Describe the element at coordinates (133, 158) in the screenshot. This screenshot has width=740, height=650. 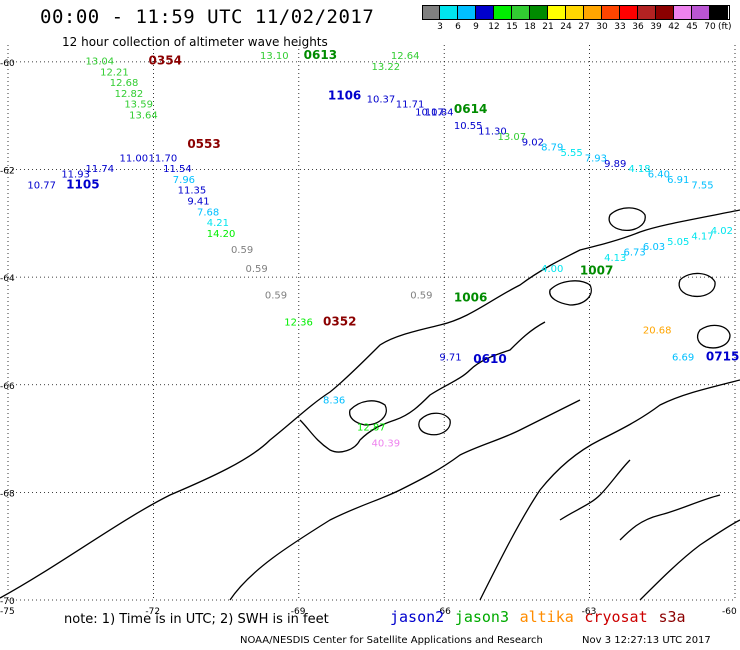
I see `swh-value: 11.00` at that location.